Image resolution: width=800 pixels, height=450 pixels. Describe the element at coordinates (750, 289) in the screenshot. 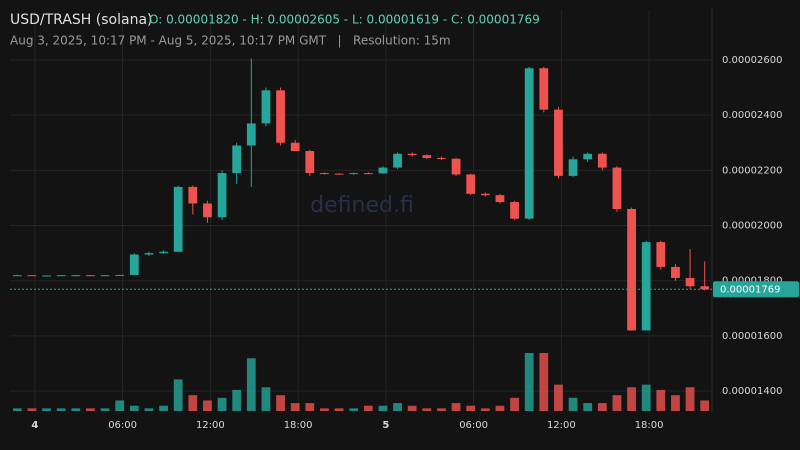

I see `last-price-label: 0.00001769` at that location.